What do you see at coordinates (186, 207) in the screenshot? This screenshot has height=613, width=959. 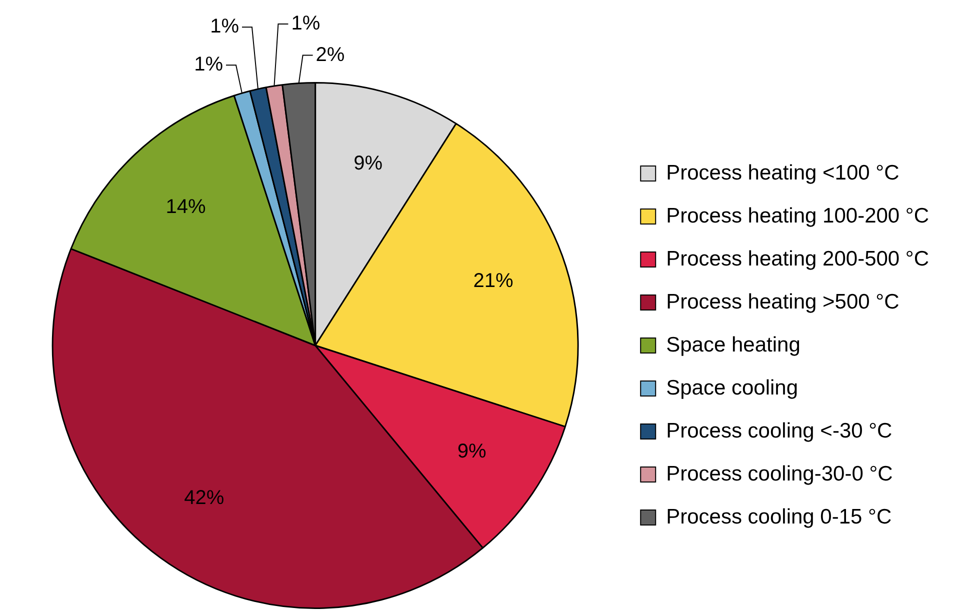 I see `data-label: 14%` at bounding box center [186, 207].